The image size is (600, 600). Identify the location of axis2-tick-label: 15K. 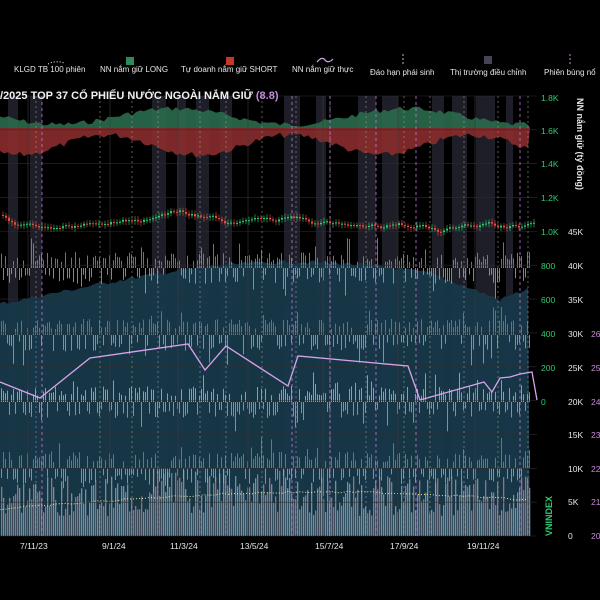
(575, 435).